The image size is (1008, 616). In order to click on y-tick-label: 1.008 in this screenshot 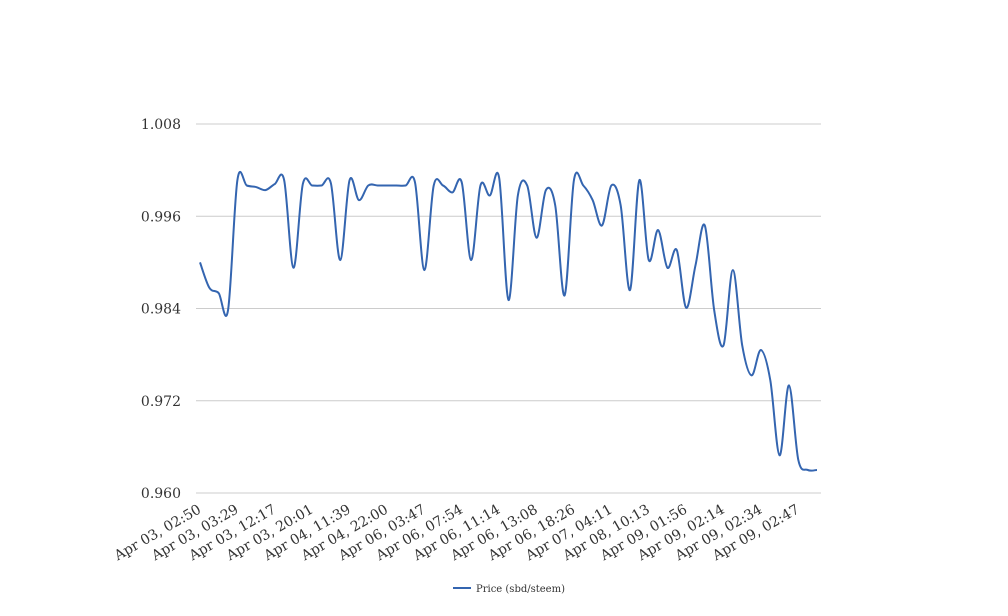, I will do `click(161, 125)`.